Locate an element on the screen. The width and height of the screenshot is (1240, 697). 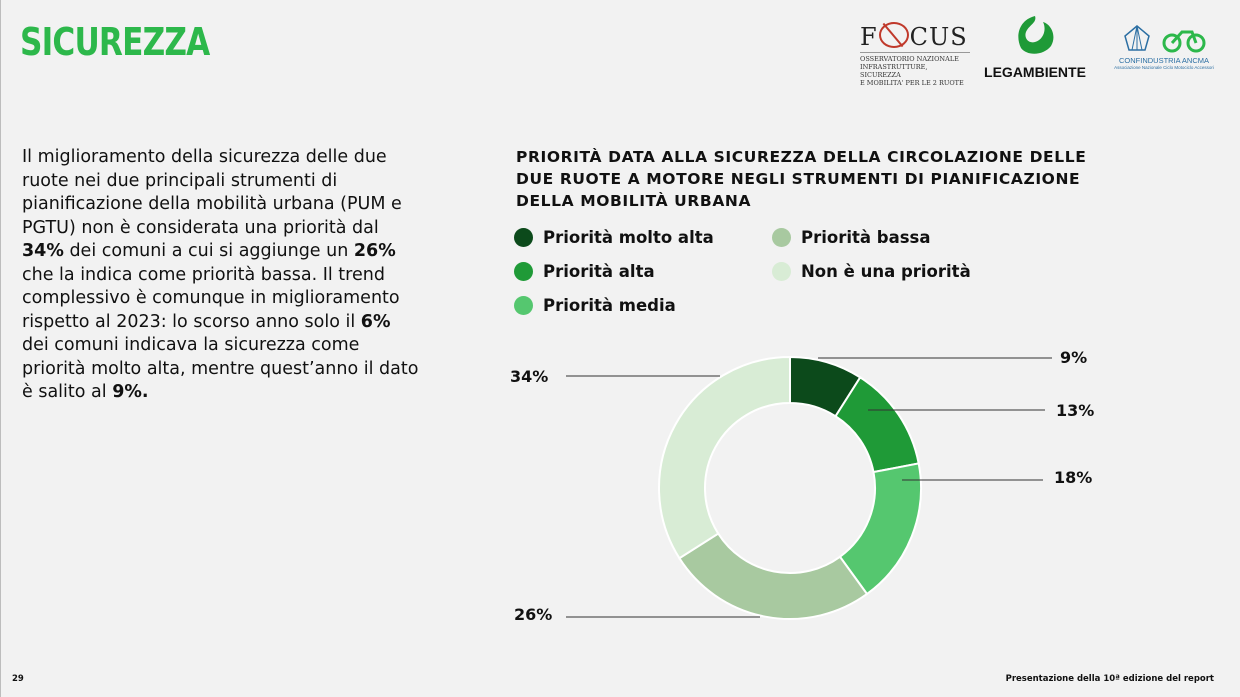
shell-icon is located at coordinates (1137, 38).